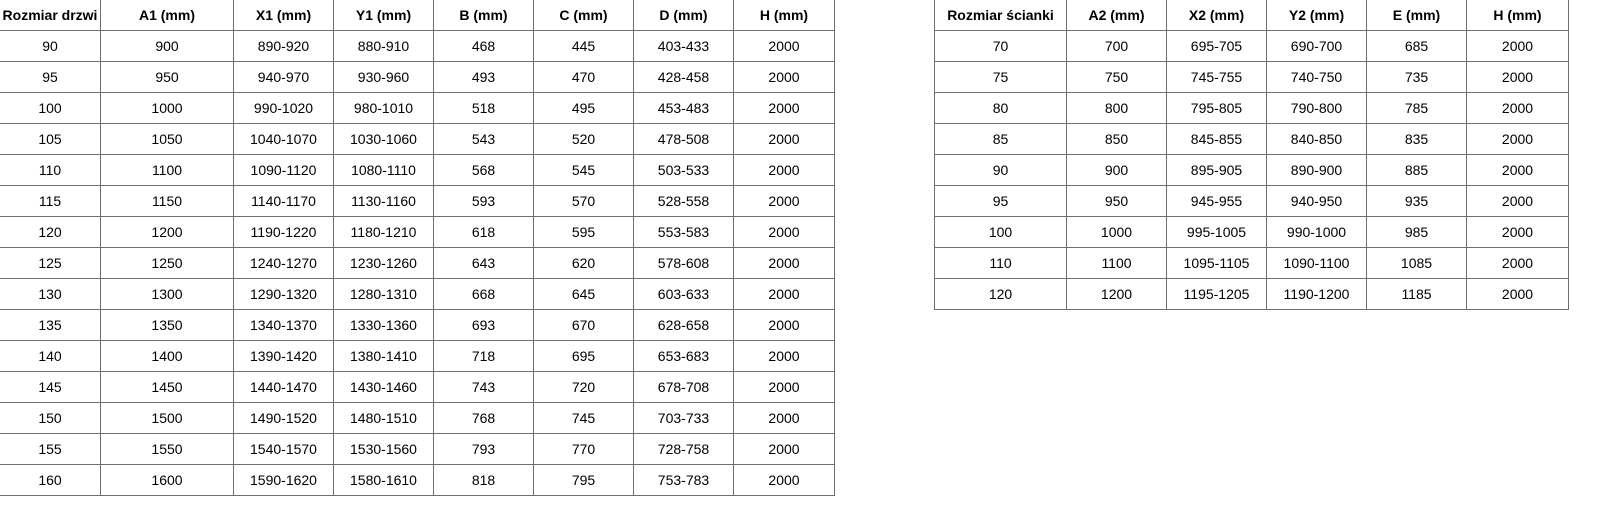 This screenshot has width=1600, height=514. What do you see at coordinates (167, 387) in the screenshot?
I see `table-cell: 1450` at bounding box center [167, 387].